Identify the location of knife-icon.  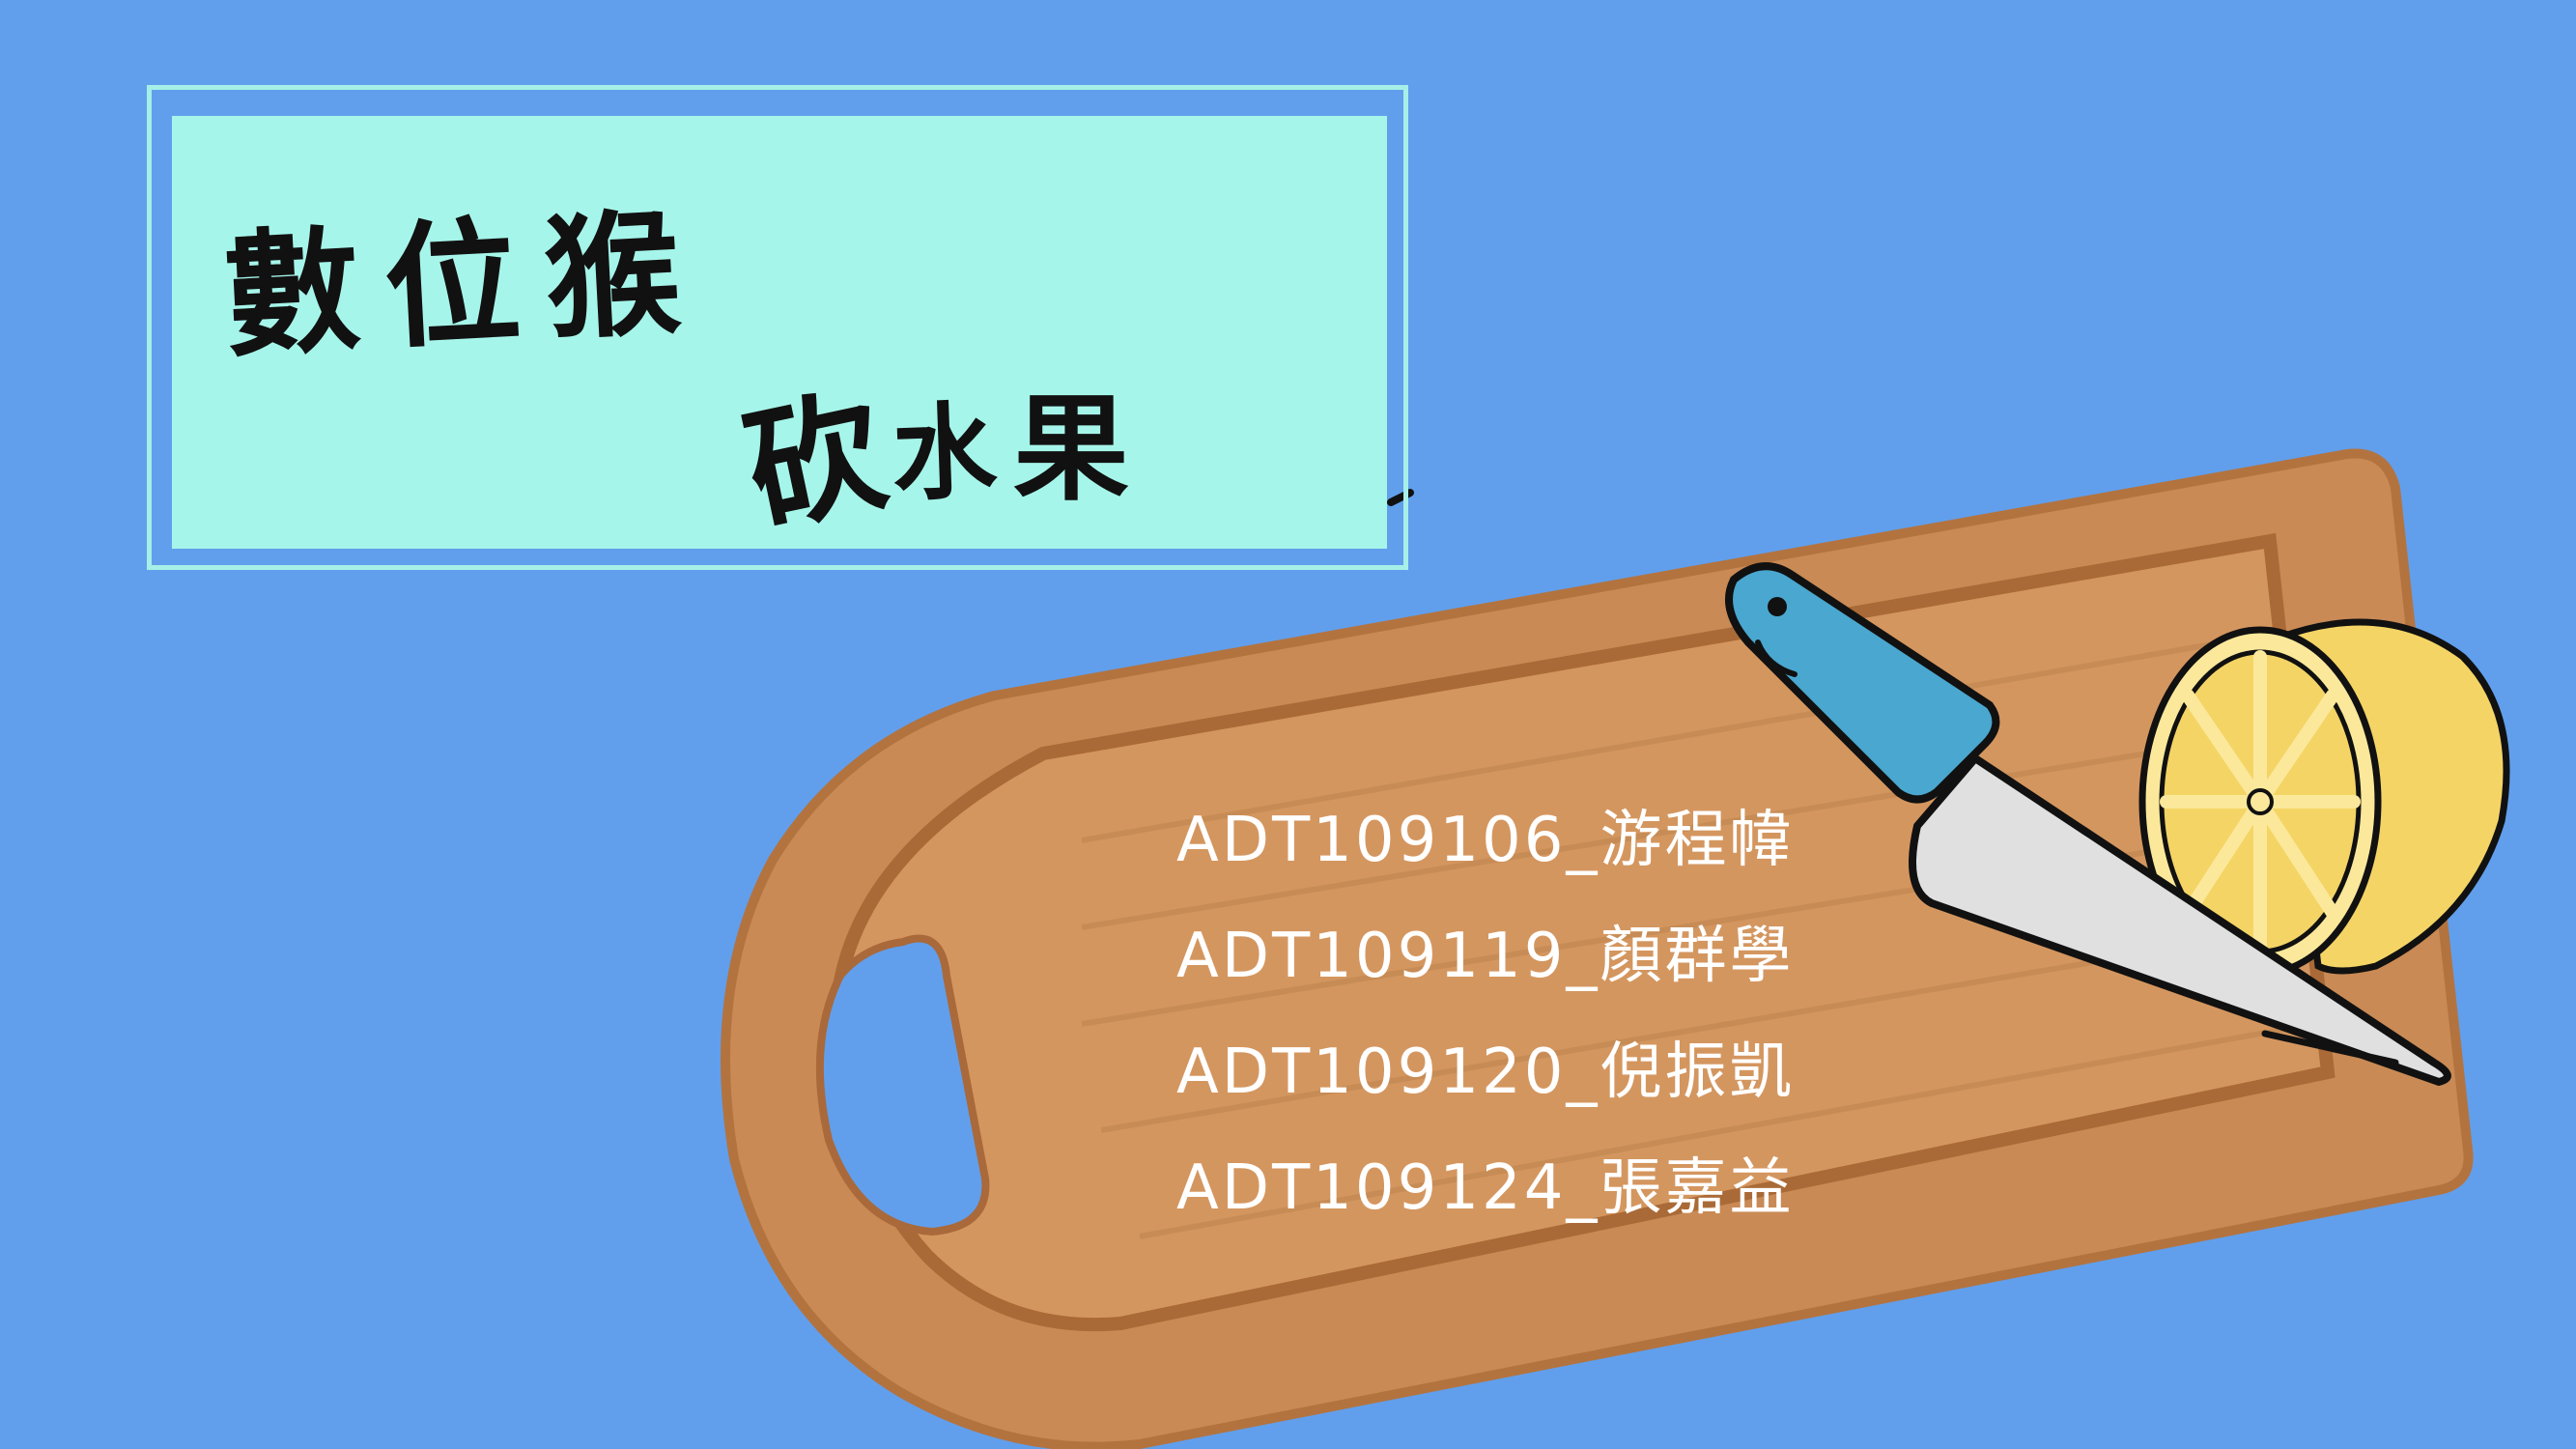
(2088, 824).